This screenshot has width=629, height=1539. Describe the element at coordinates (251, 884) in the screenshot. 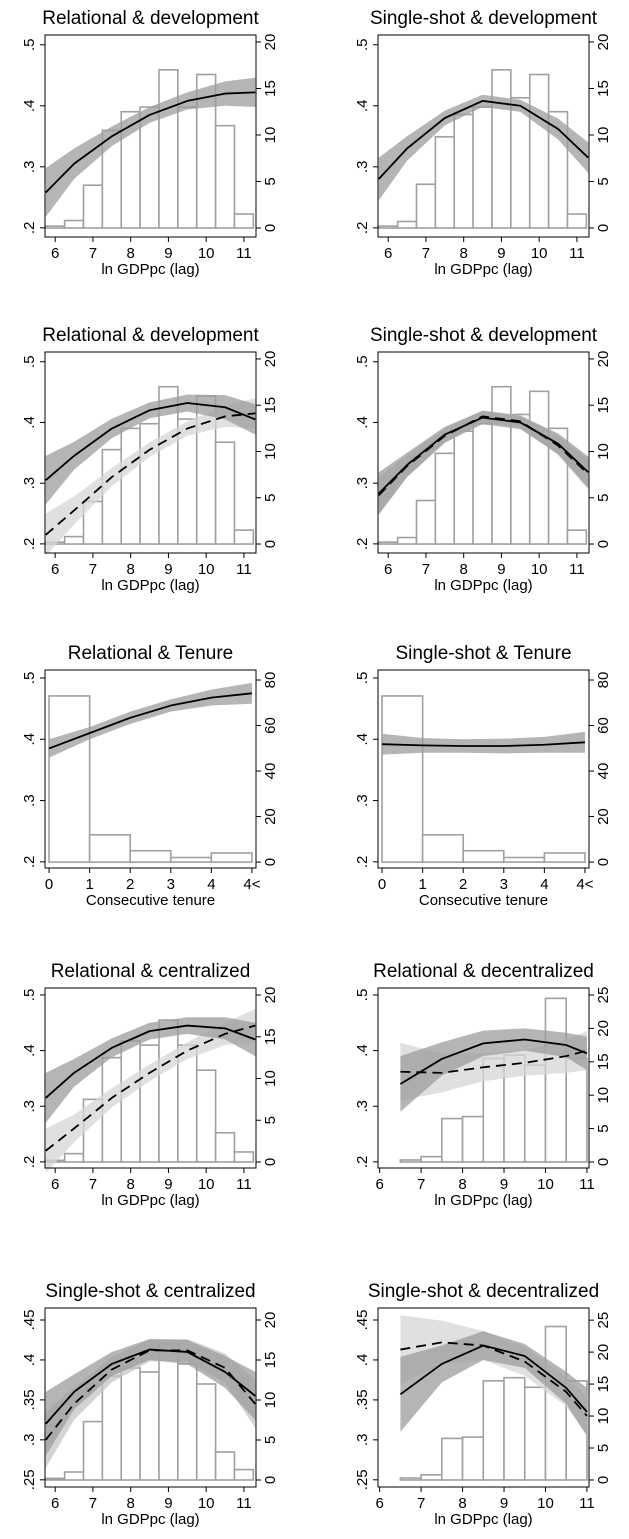

I see `x-tick-label: 4<` at that location.